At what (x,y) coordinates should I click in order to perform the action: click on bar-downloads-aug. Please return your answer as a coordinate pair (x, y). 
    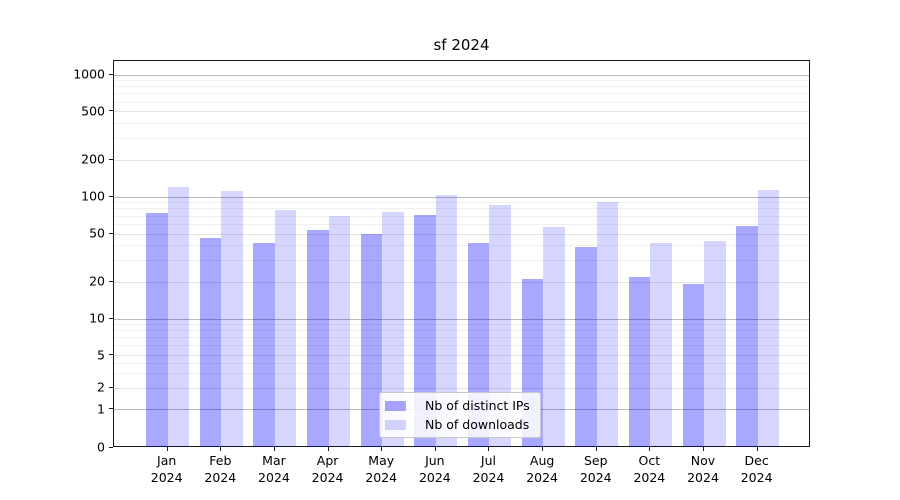
    Looking at the image, I should click on (554, 337).